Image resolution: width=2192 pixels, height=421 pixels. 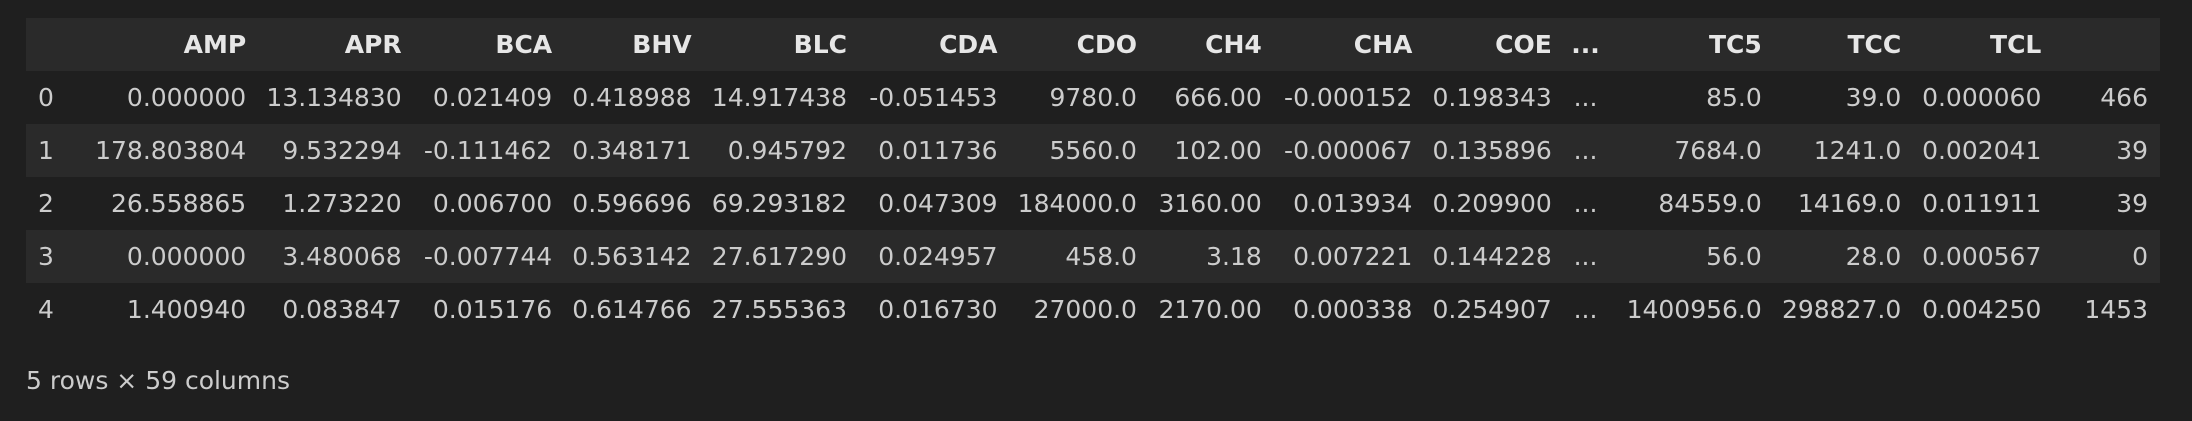 I want to click on table-cell: 0, so click(x=2106, y=256).